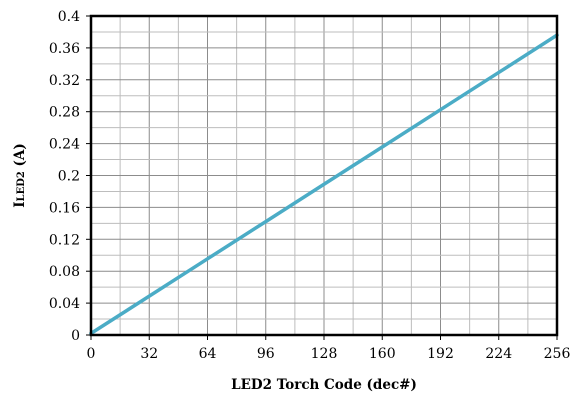 This screenshot has height=400, width=584. I want to click on y-tick-label: 0, so click(75, 336).